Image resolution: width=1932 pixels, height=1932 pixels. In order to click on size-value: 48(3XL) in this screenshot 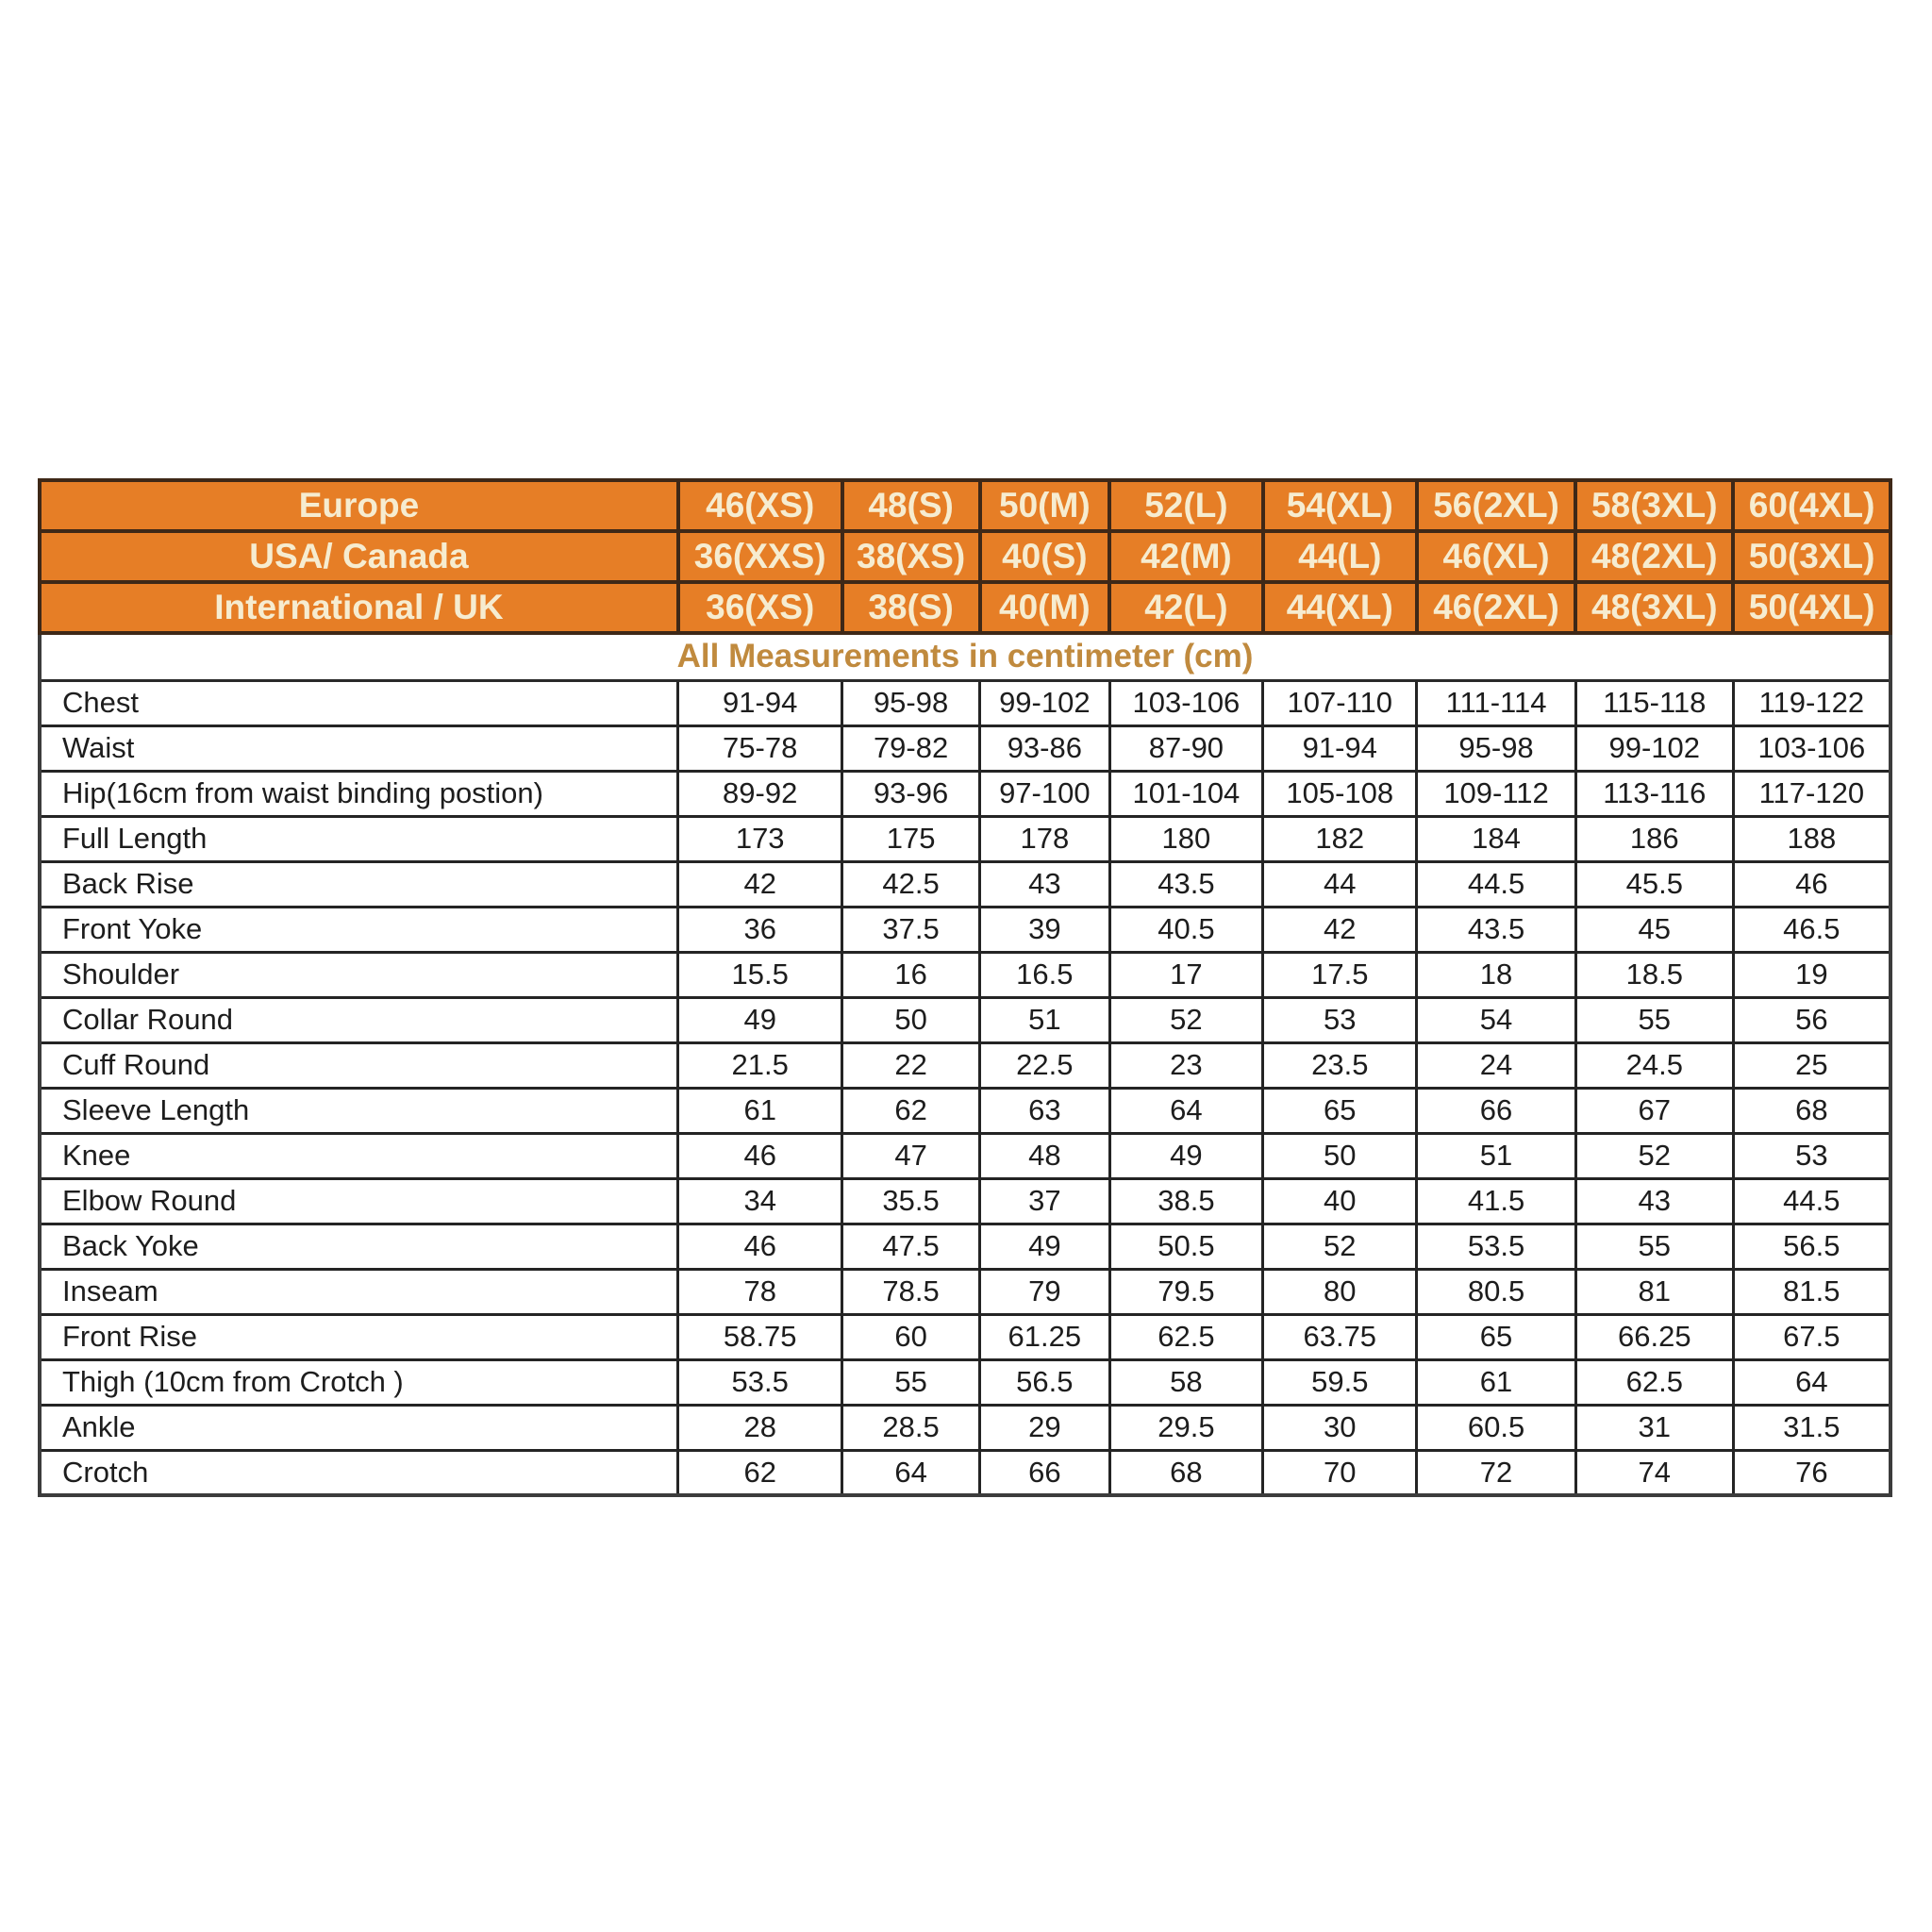, I will do `click(1655, 607)`.